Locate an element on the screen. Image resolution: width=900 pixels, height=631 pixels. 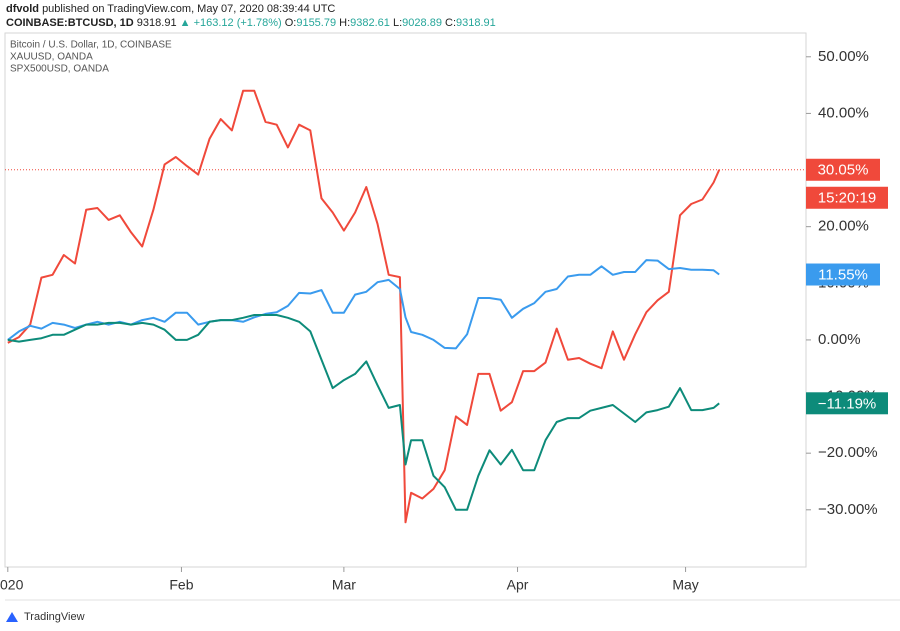
y-tick-label: 50.00% is located at coordinates (843, 56).